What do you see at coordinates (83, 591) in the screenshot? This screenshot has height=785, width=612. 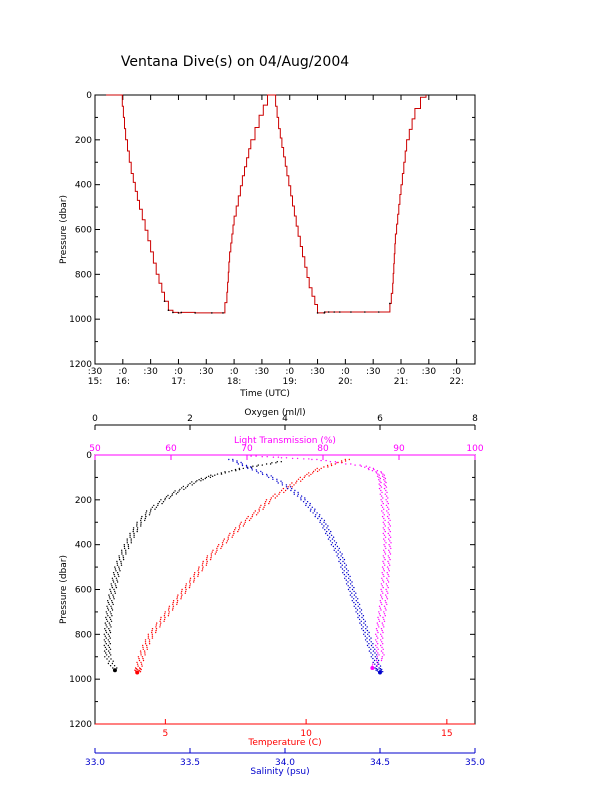 I see `y-tick-label: 600` at bounding box center [83, 591].